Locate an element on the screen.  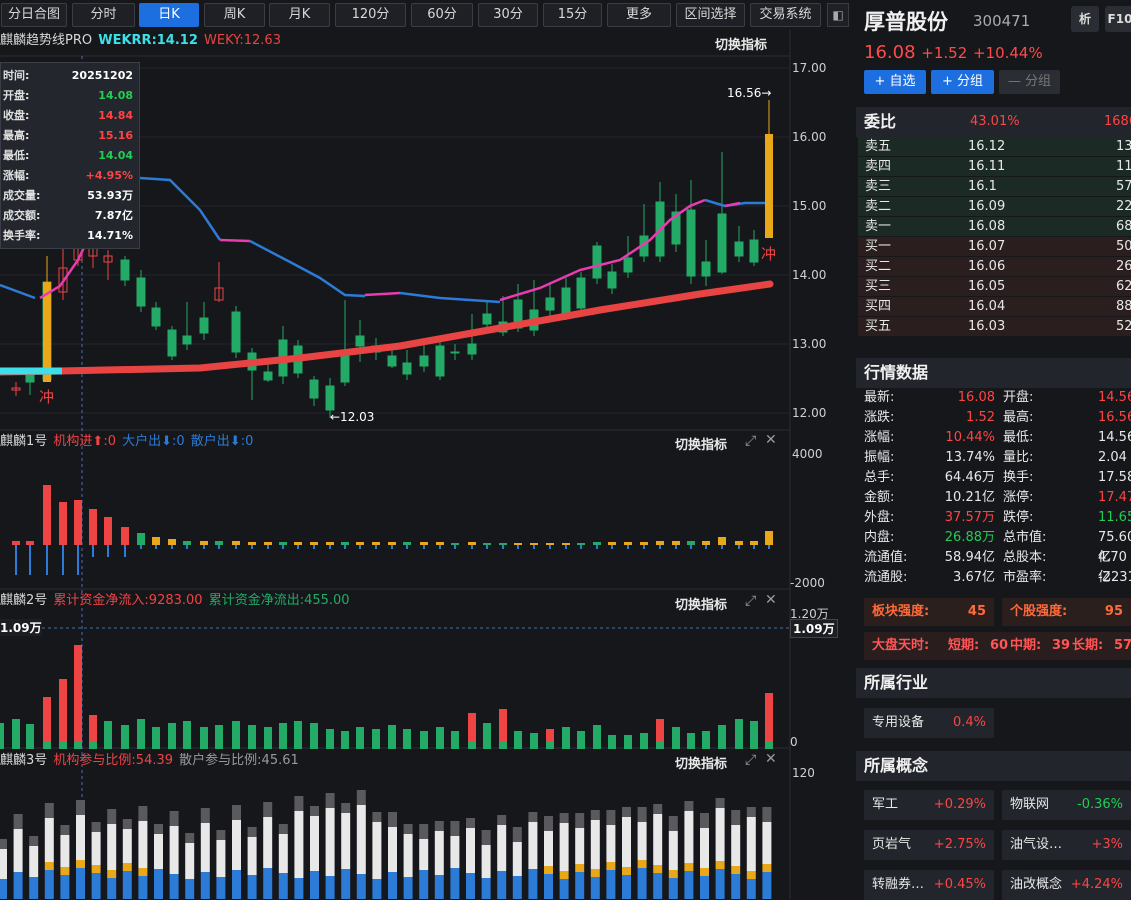
trading-system-button: 交易系统 is located at coordinates (785, 15).